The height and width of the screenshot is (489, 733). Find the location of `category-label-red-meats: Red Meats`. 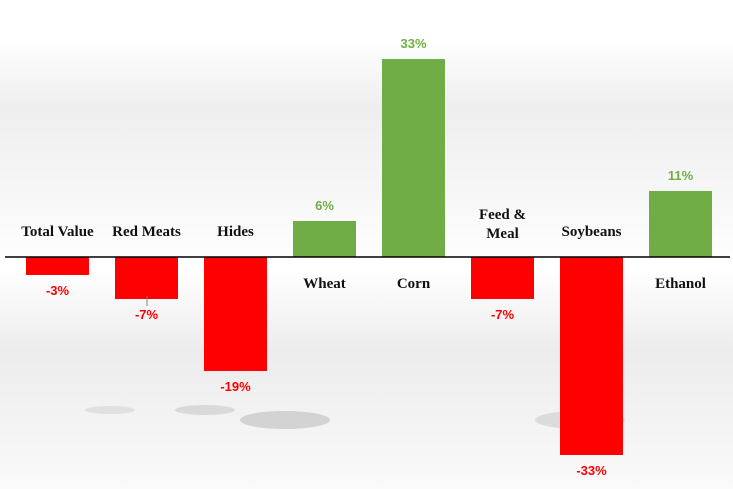

category-label-red-meats: Red Meats is located at coordinates (146, 232).